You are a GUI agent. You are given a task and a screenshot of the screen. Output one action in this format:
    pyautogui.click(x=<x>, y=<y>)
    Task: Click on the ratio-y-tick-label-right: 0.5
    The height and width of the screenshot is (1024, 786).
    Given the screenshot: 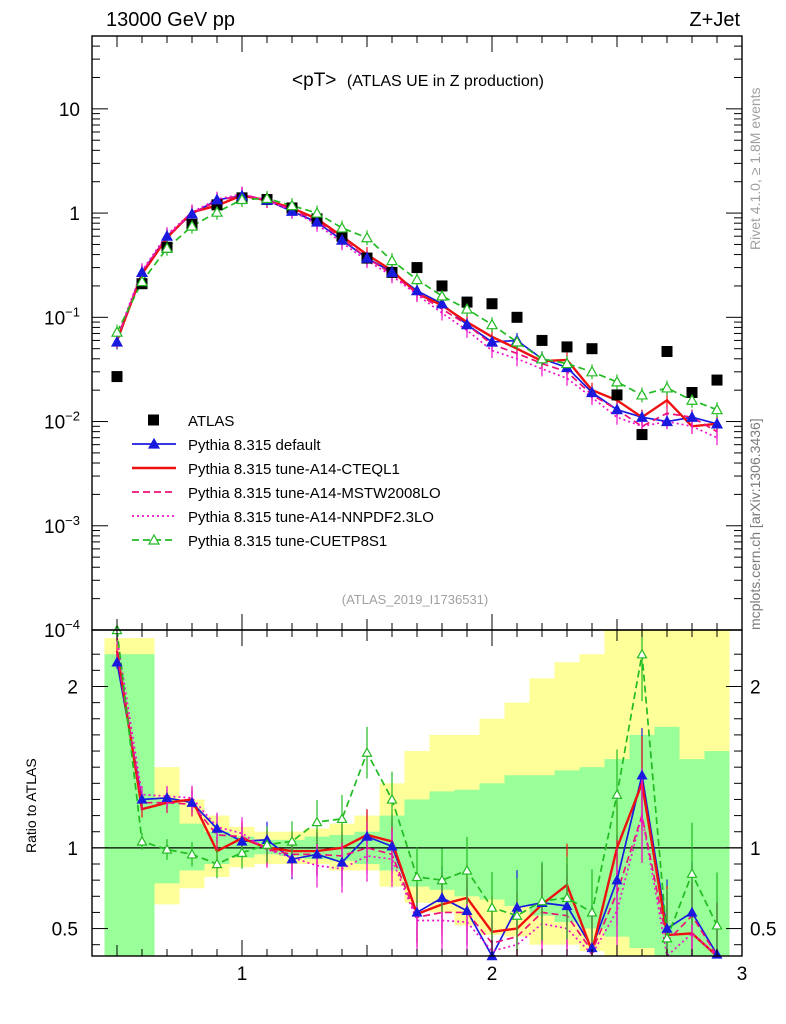 What is the action you would take?
    pyautogui.click(x=763, y=930)
    